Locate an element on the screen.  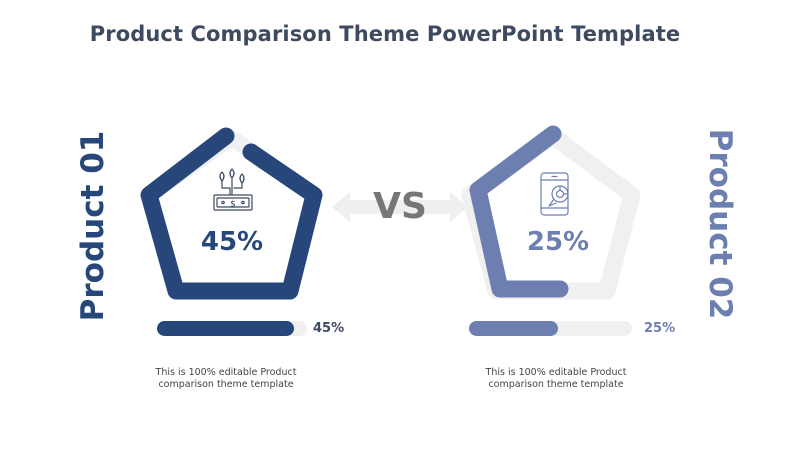
vs-label: VS is located at coordinates (400, 206).